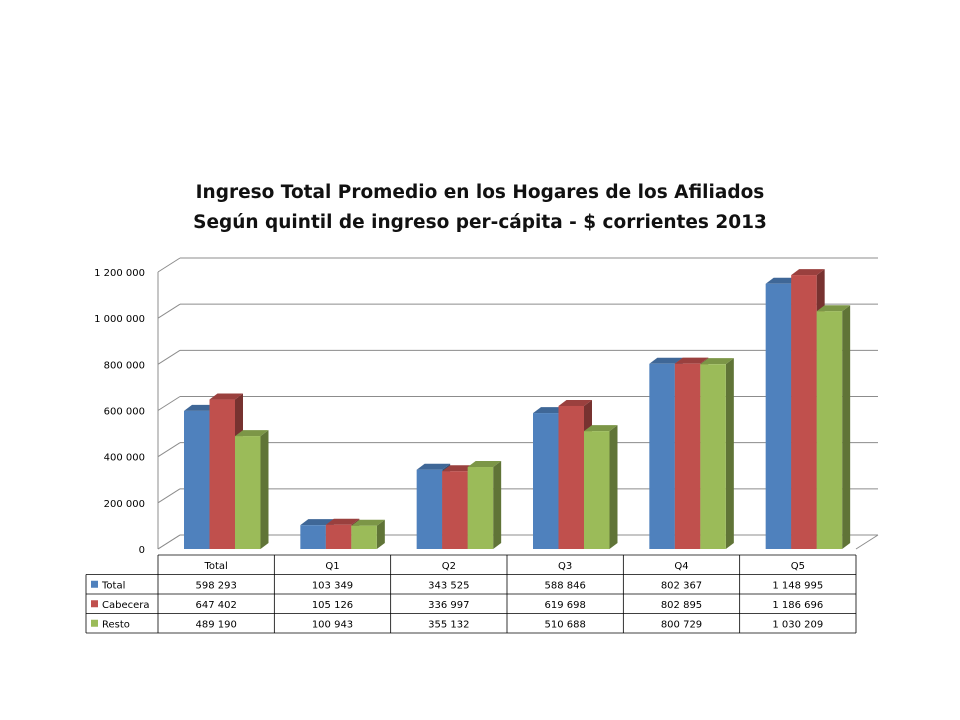 This screenshot has width=960, height=720. What do you see at coordinates (565, 566) in the screenshot?
I see `x-tick-label: Q3` at bounding box center [565, 566].